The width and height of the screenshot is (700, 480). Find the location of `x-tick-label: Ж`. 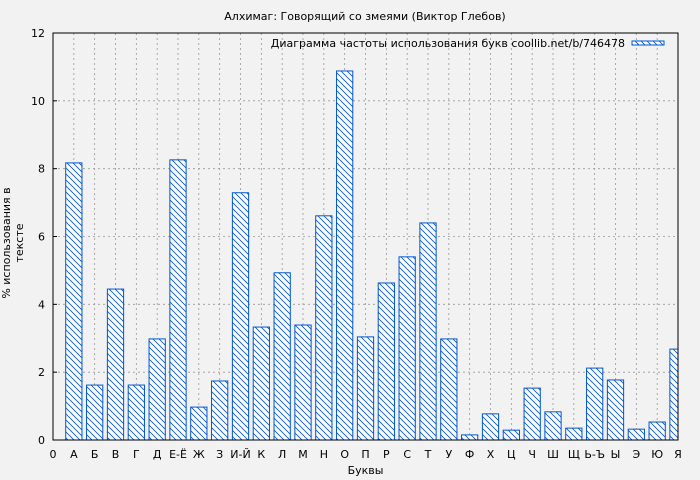

x-tick-label: Ж is located at coordinates (199, 454).